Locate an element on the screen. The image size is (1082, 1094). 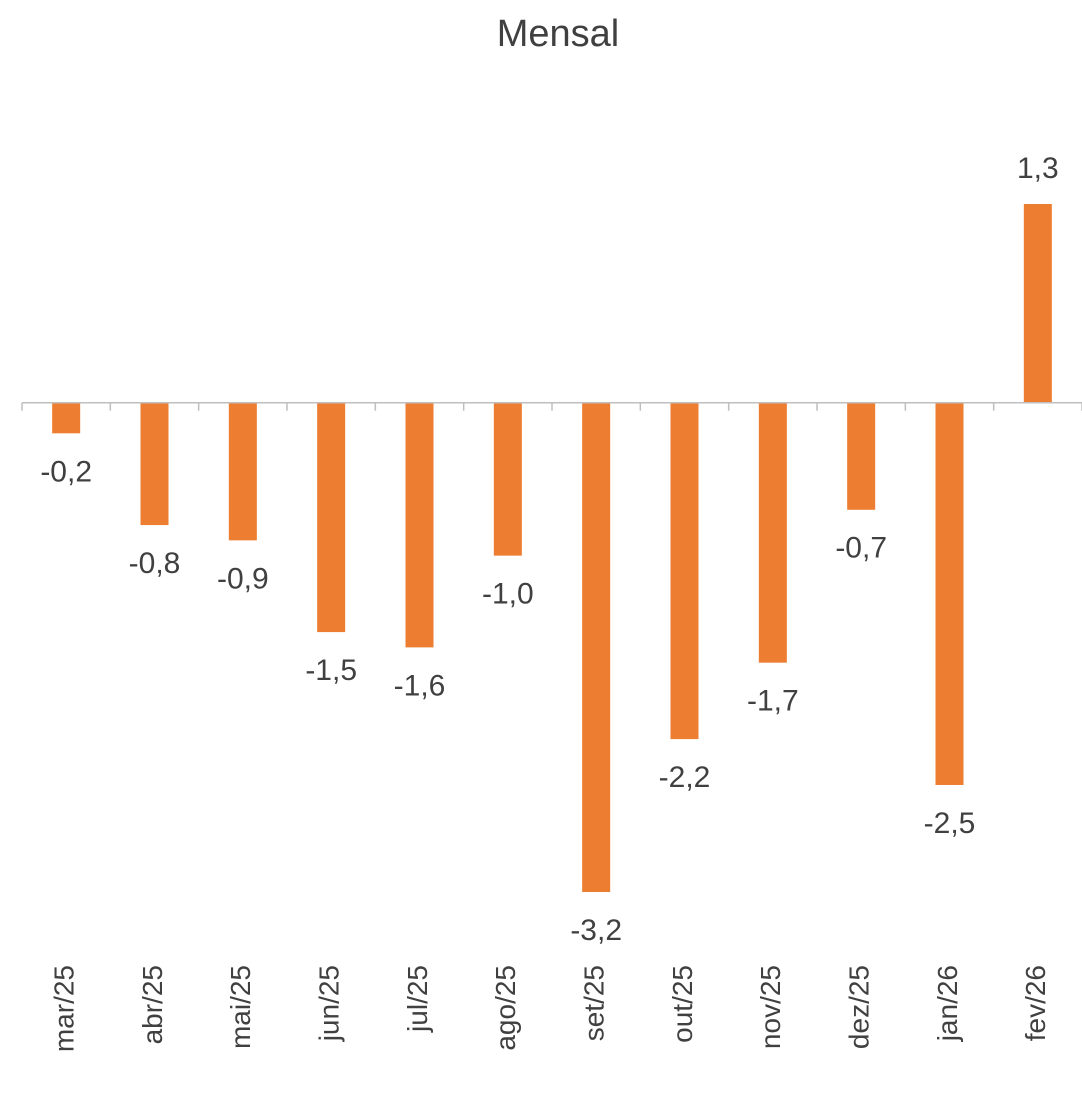
value-label: -0,8 is located at coordinates (155, 563).